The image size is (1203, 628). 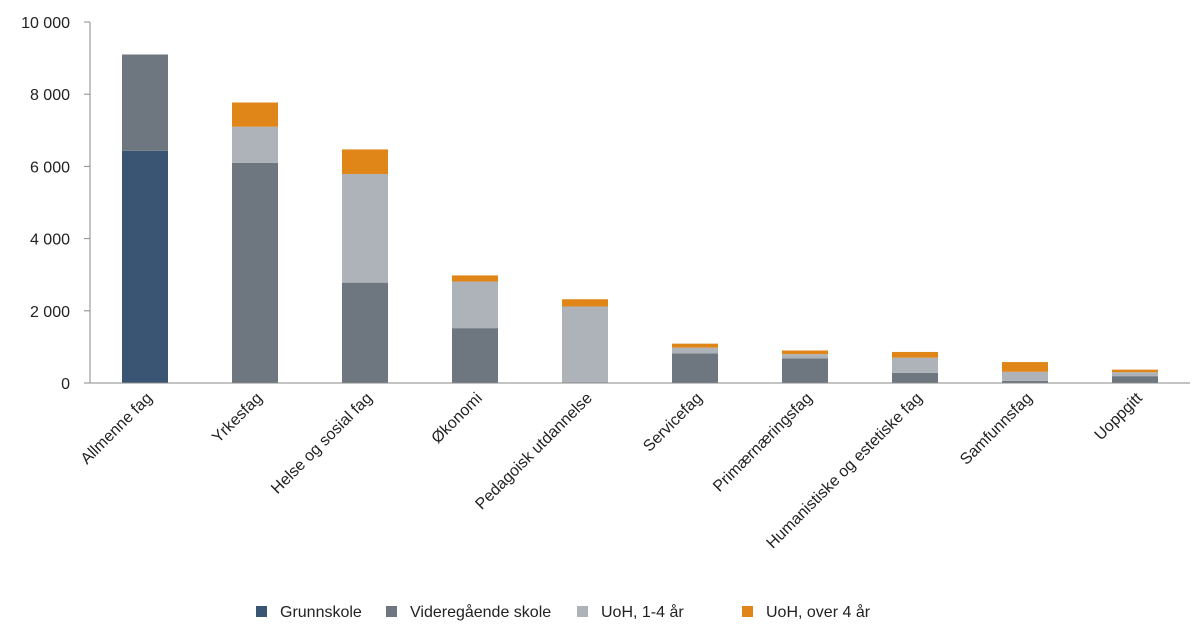 I want to click on x-tick-label: Økonomi, so click(x=457, y=418).